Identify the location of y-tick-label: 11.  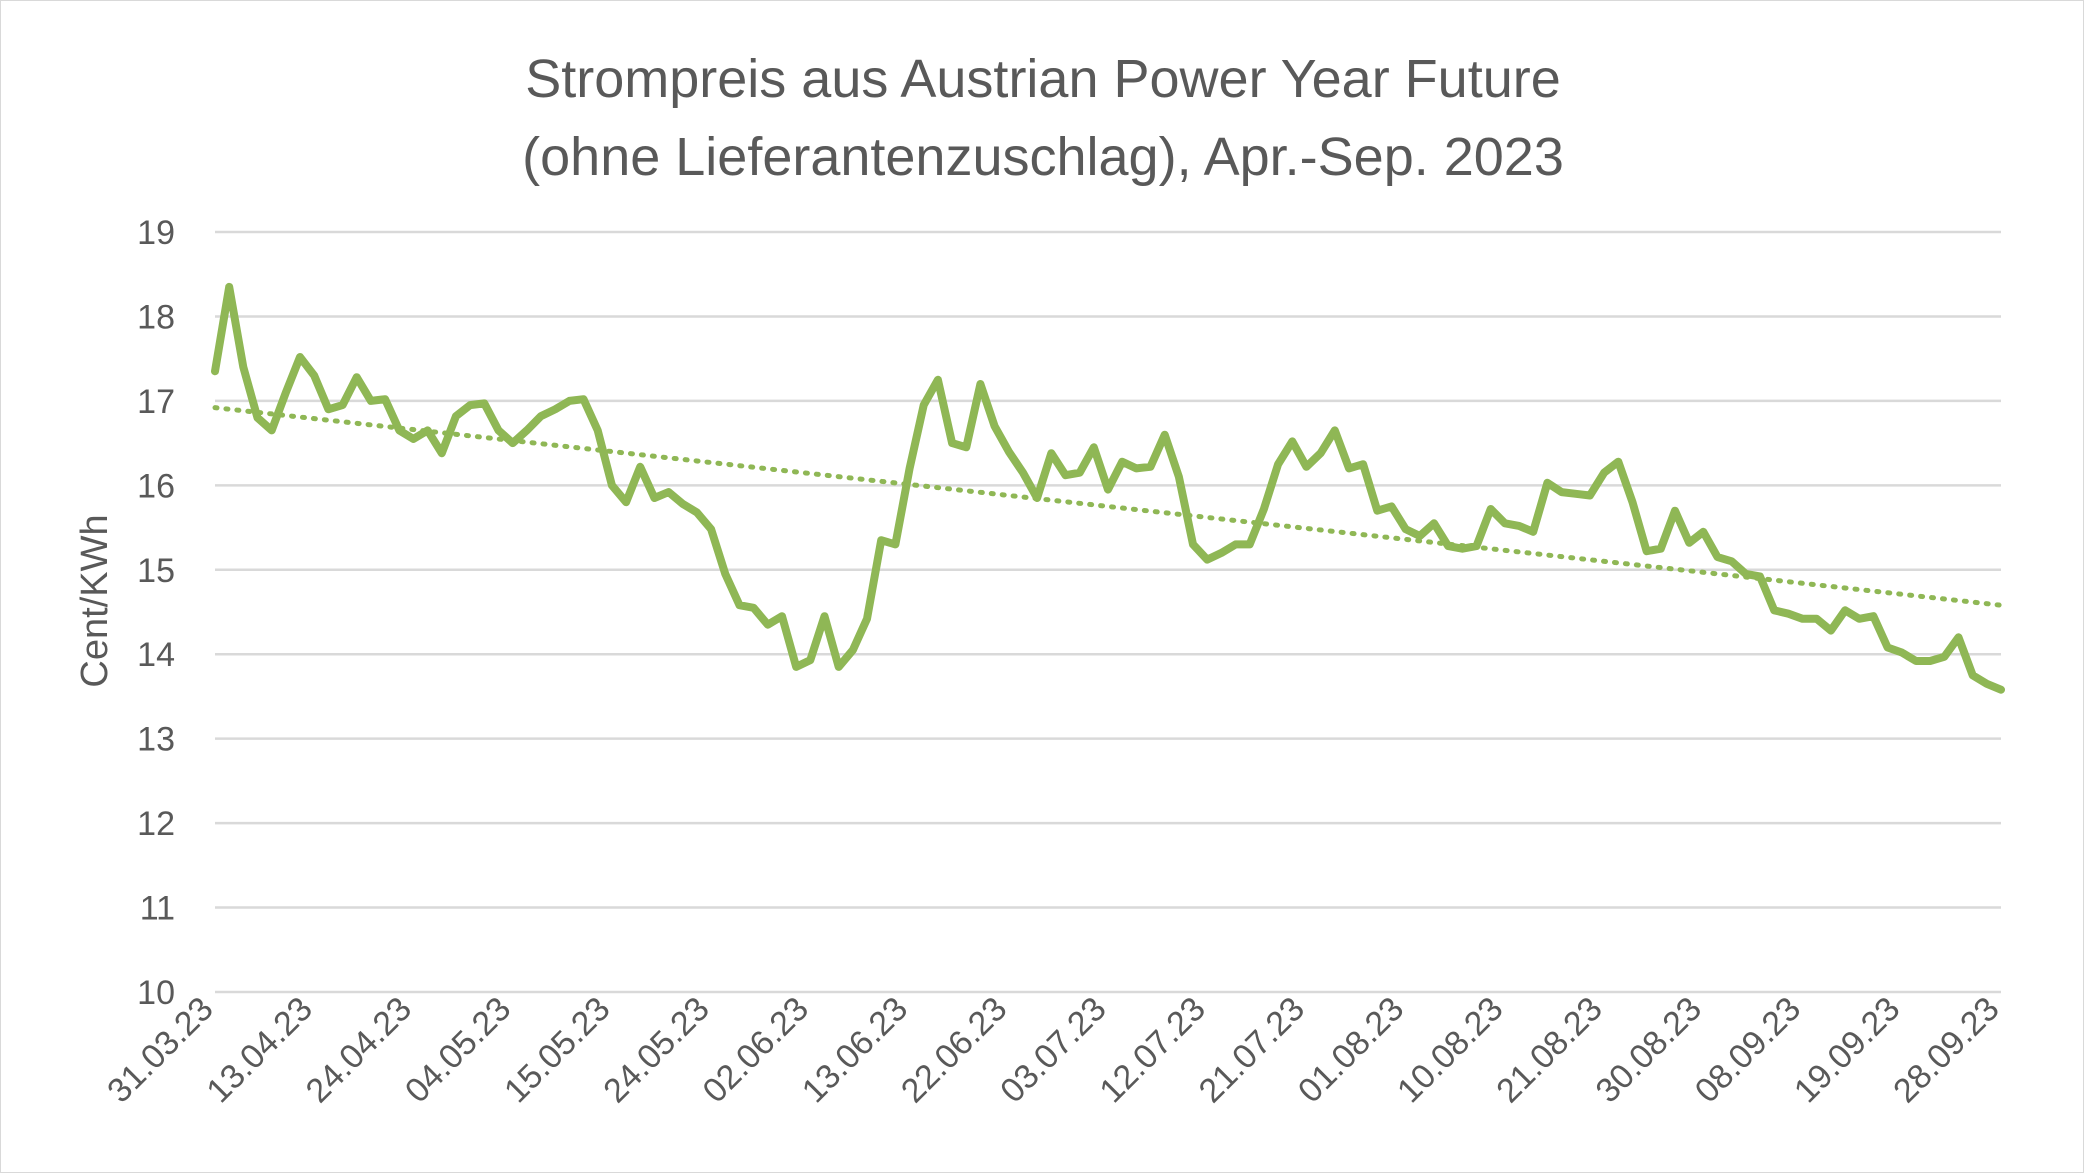
(157, 909).